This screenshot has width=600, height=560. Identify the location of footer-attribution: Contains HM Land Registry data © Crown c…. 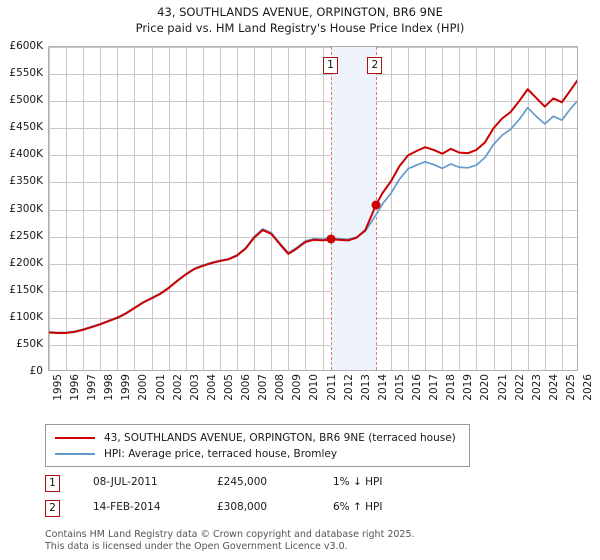
(315, 540).